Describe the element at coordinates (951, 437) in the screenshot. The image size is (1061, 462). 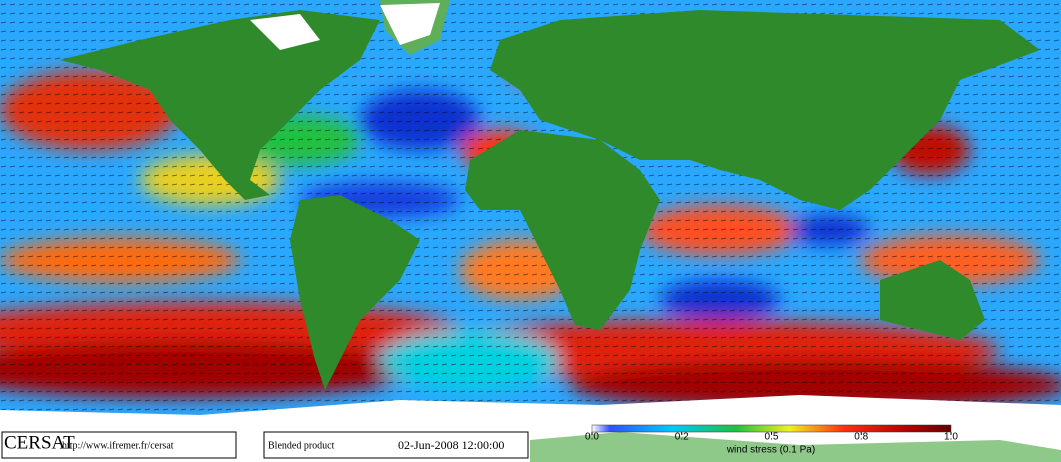
I see `colorbar-tick-label: 1.0` at that location.